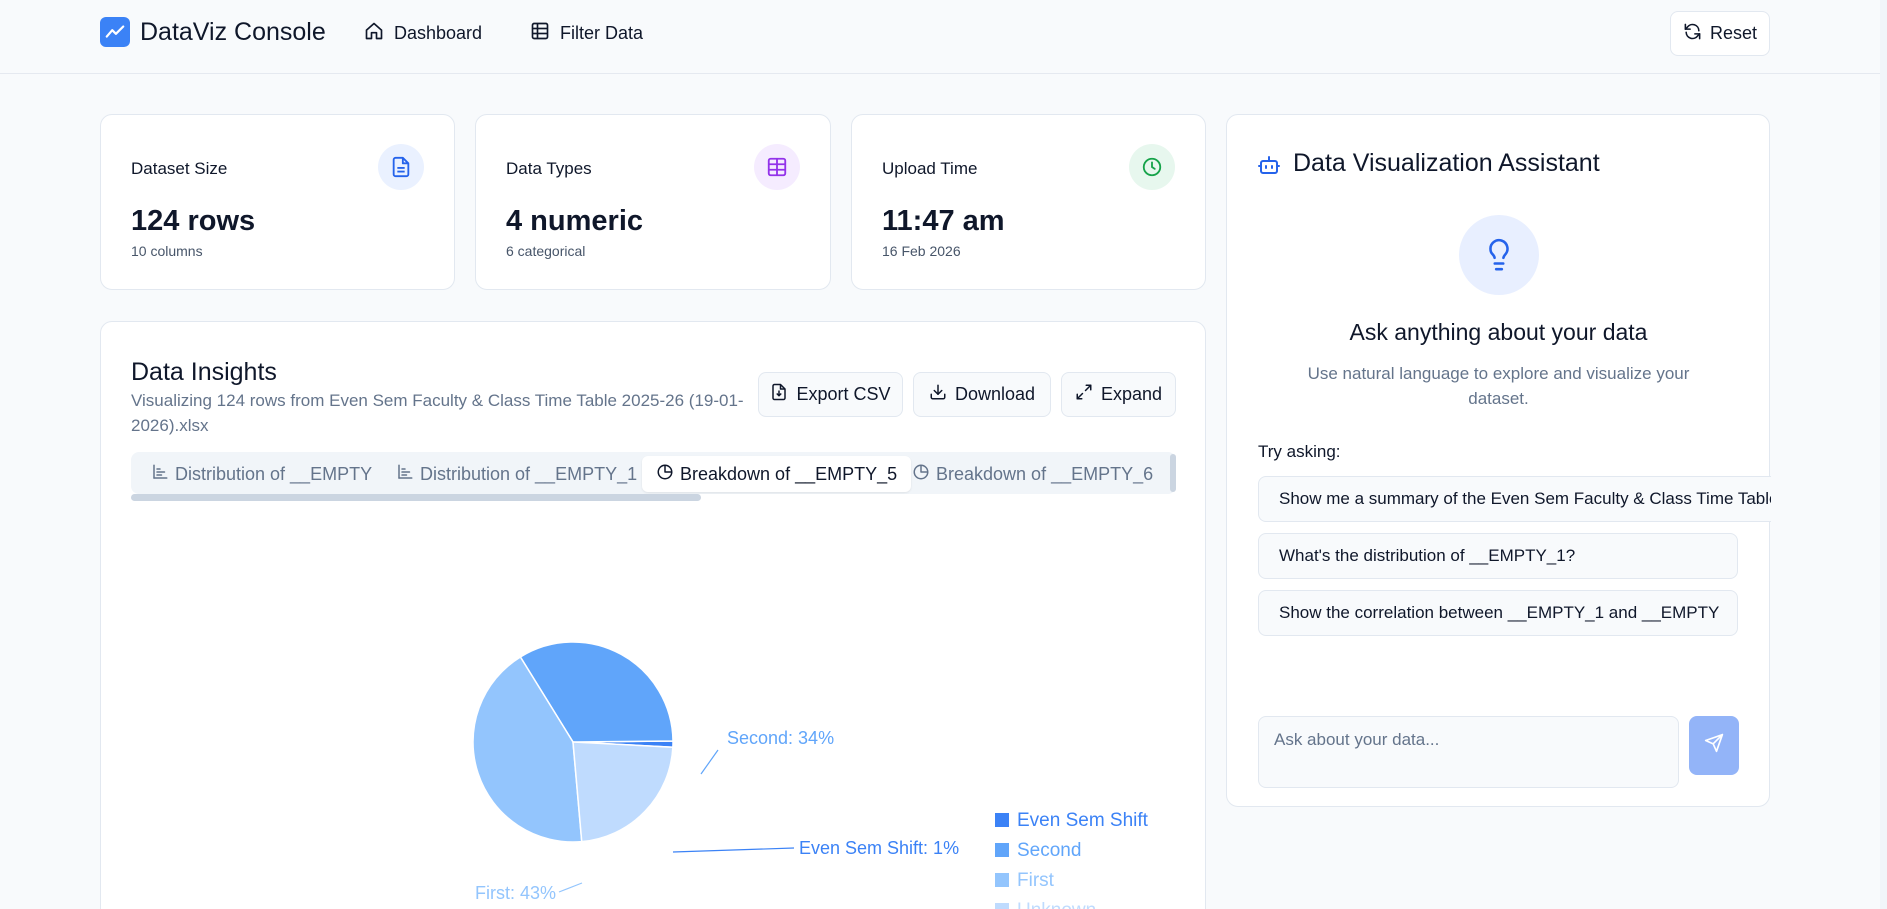 Image resolution: width=1887 pixels, height=909 pixels. What do you see at coordinates (1299, 451) in the screenshot?
I see `try-asking-label: Try asking:` at bounding box center [1299, 451].